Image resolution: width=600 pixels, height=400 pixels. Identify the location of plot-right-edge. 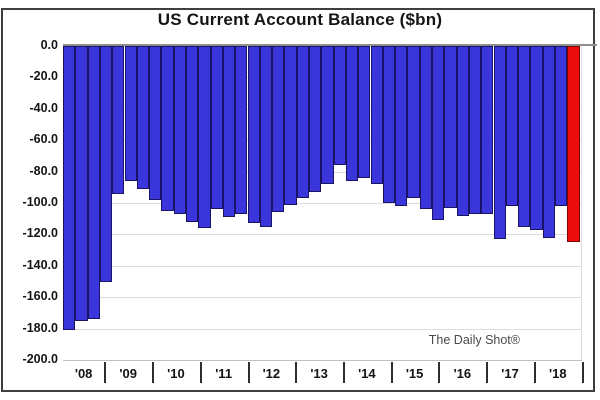
(581, 203).